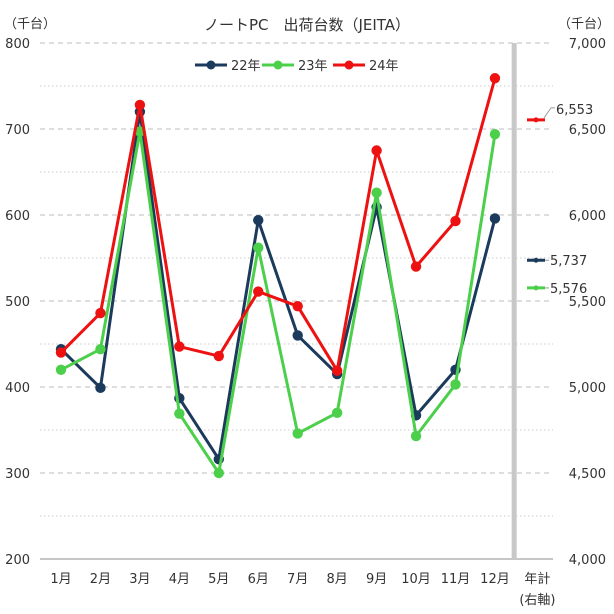  Describe the element at coordinates (17, 44) in the screenshot. I see `left-tick-label: 800` at that location.